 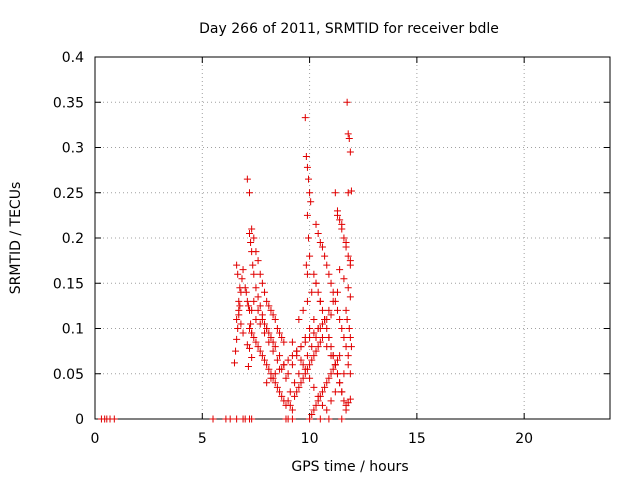 What do you see at coordinates (349, 467) in the screenshot?
I see `x-axis-label: GPS time / hours` at bounding box center [349, 467].